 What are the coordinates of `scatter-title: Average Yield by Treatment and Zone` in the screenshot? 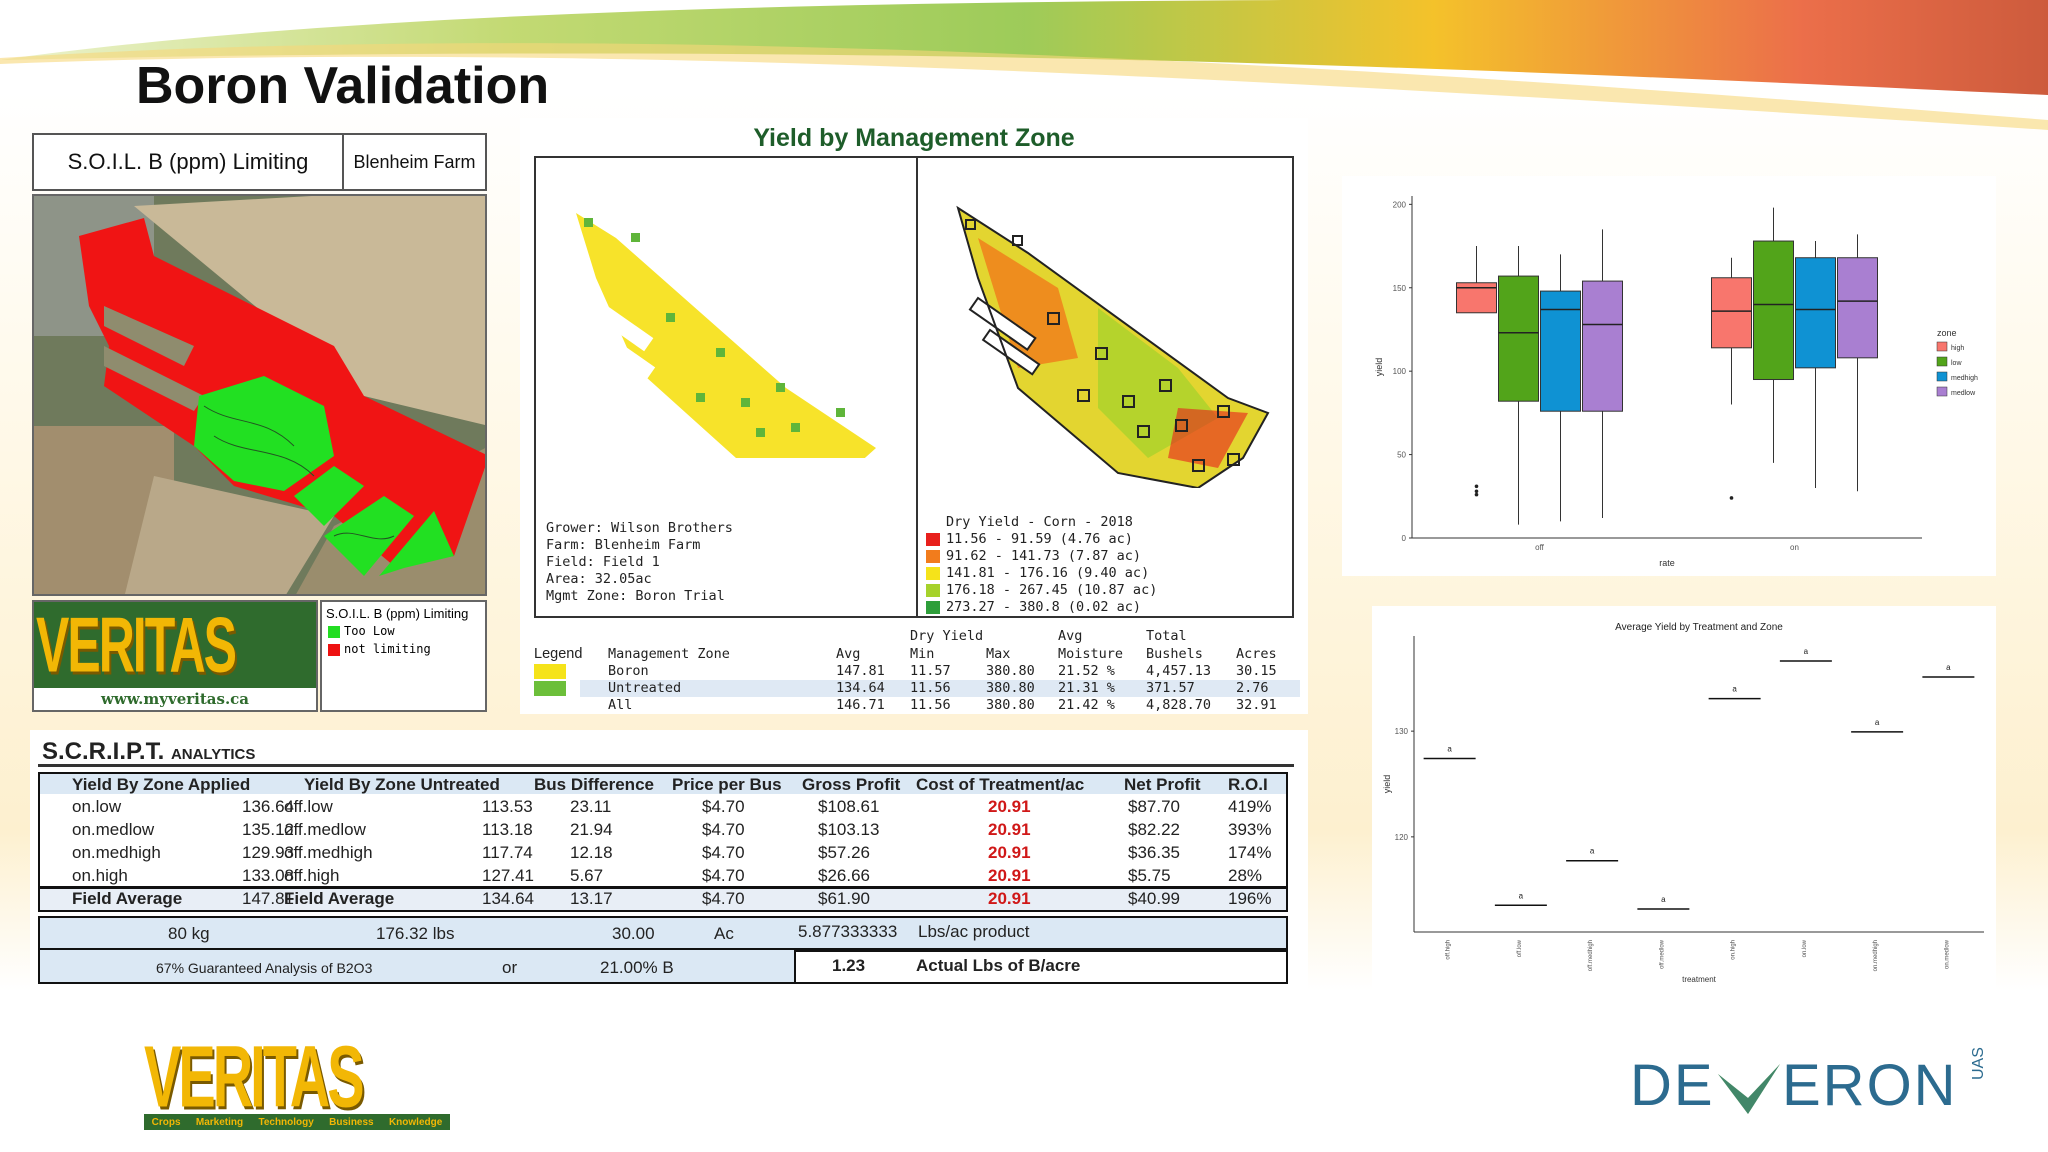 It's located at (1699, 627).